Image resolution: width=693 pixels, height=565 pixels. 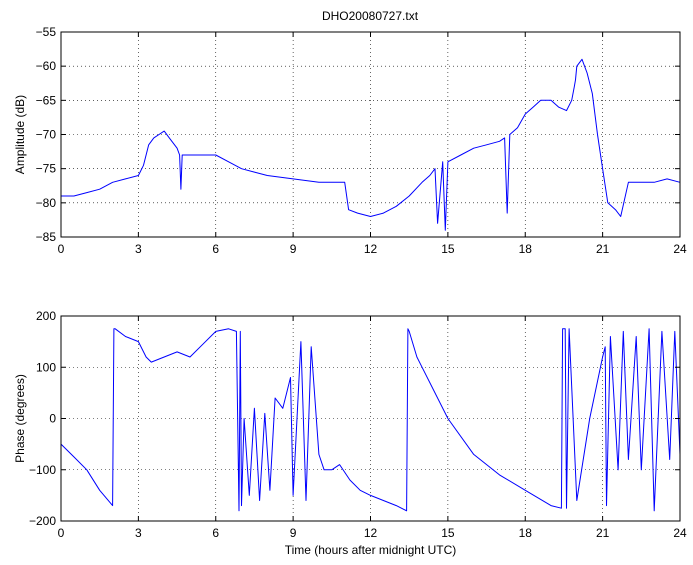 I want to click on y-tick-label: 100, so click(x=46, y=367).